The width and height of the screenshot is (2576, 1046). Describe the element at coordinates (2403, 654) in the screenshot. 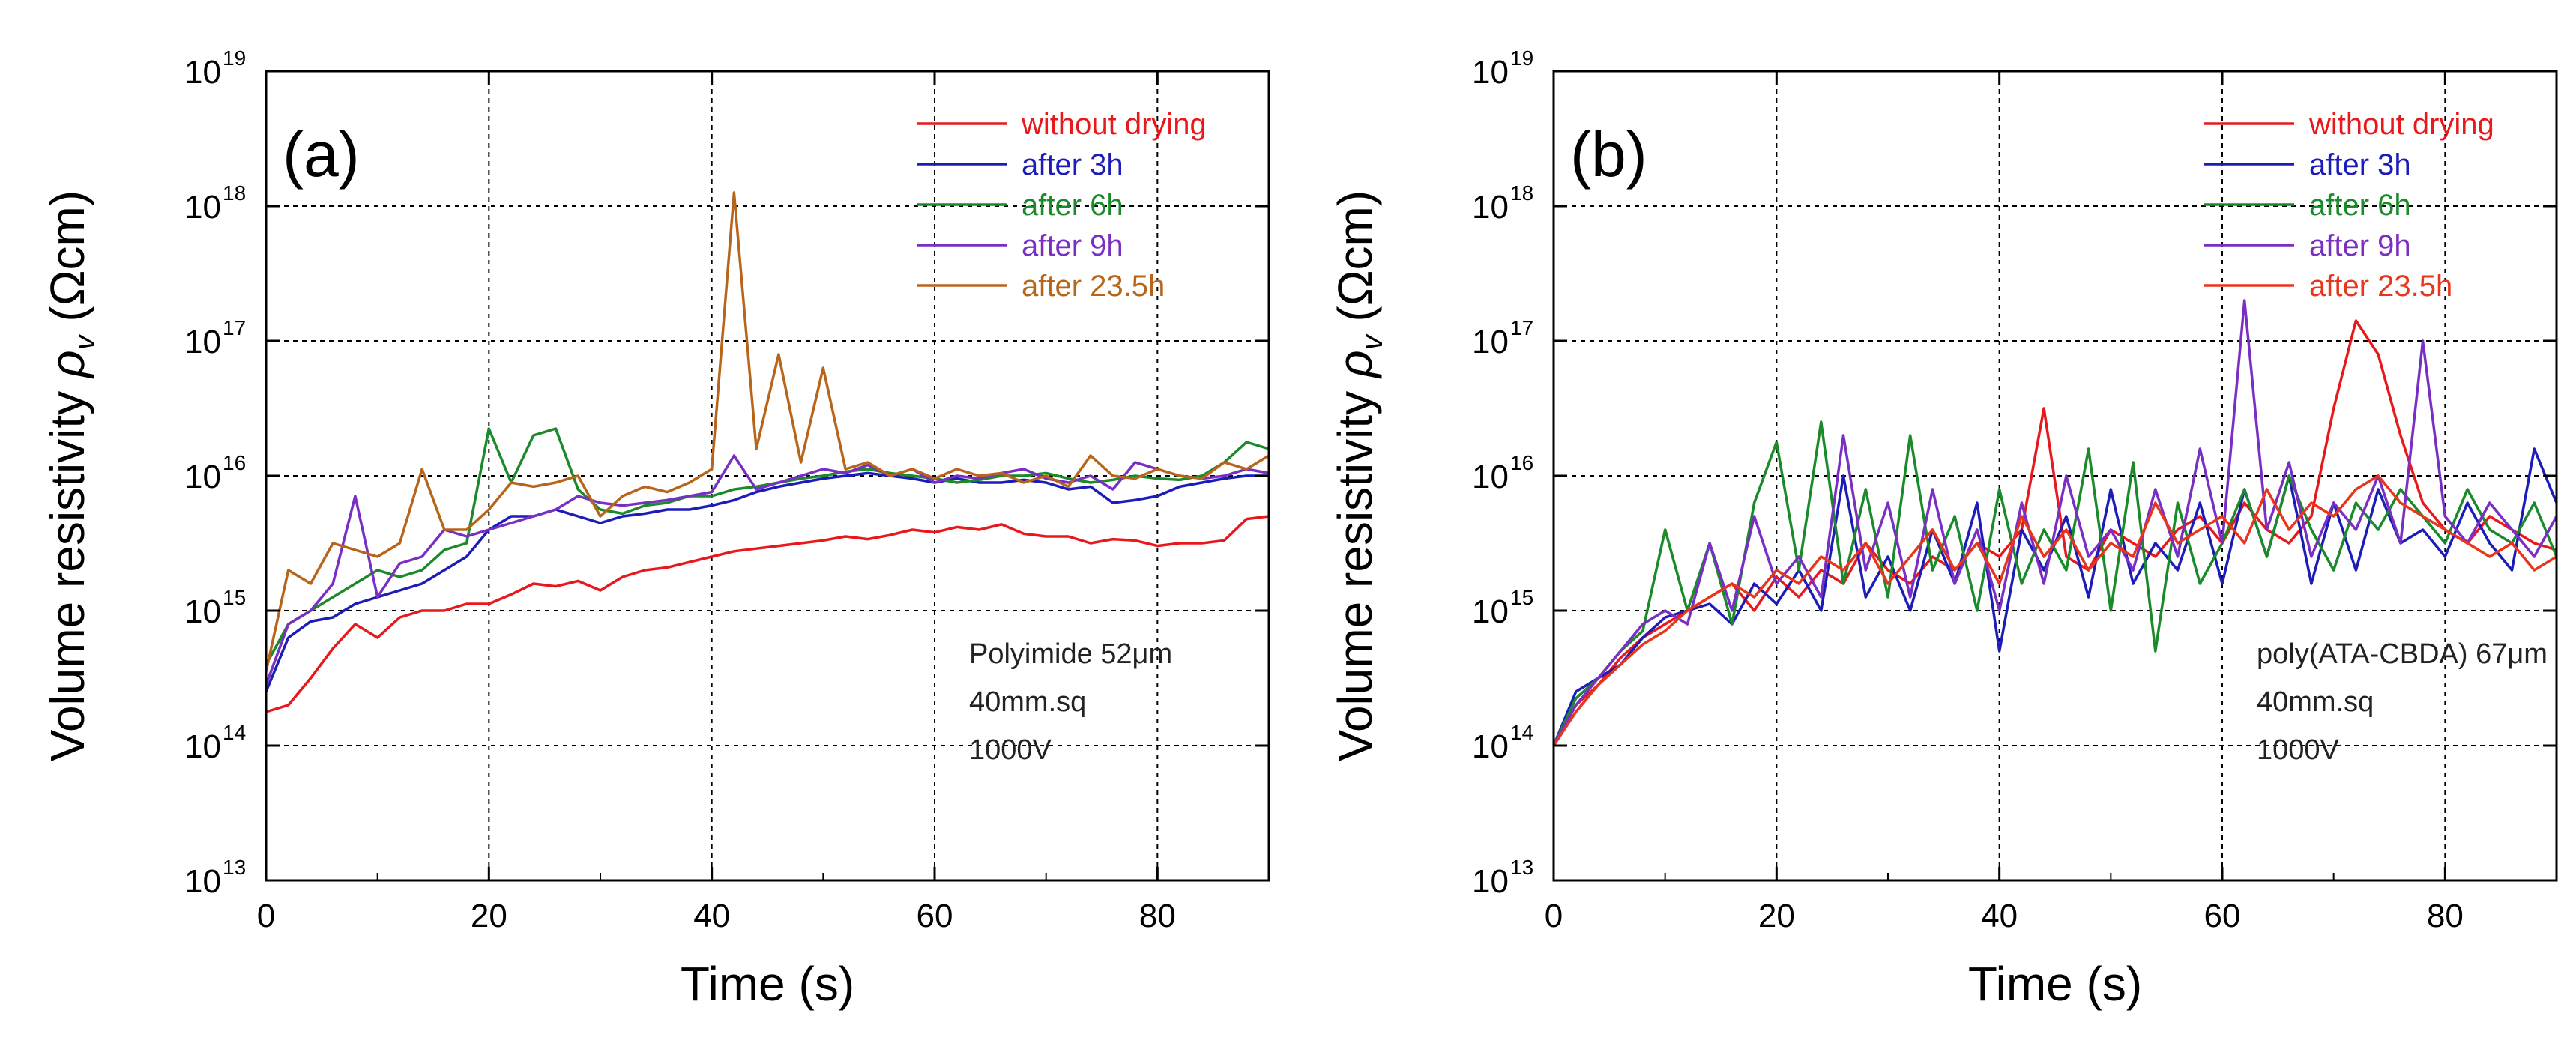

I see `annotation-text: poly(ATA-CBDA) 67μm` at that location.